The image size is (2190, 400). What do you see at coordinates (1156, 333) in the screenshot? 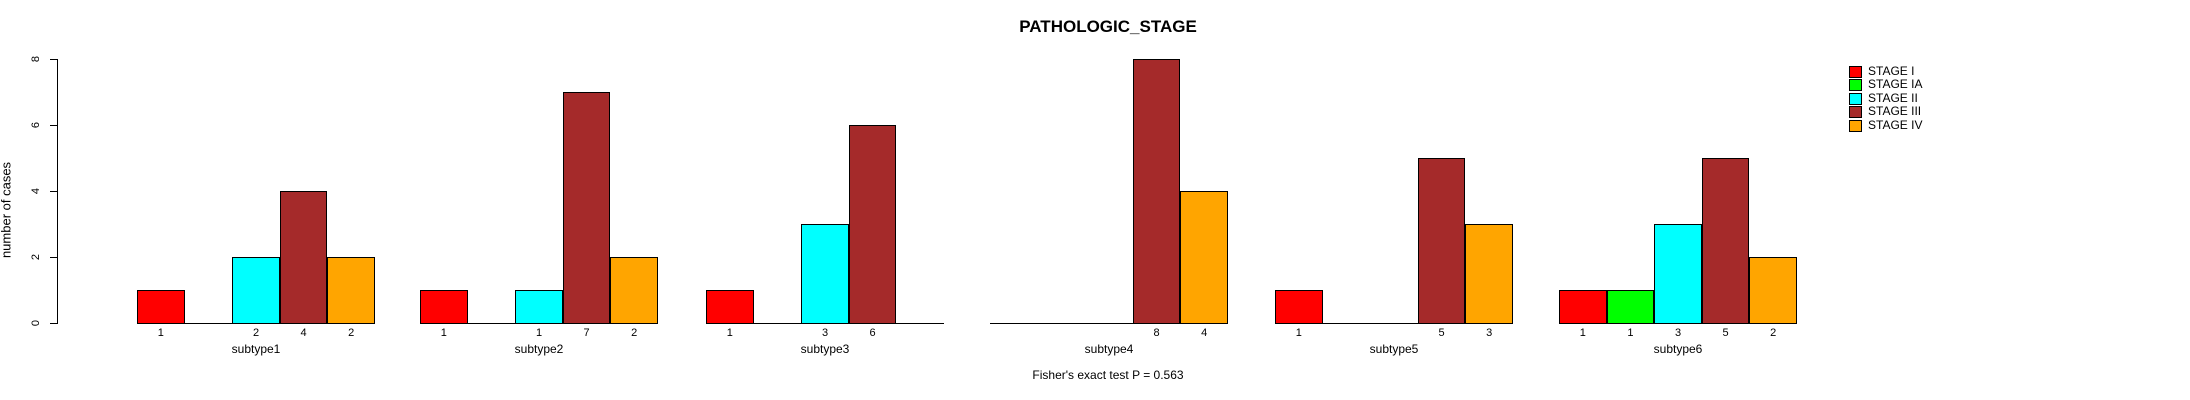
I see `bar-value-label: 8` at bounding box center [1156, 333].